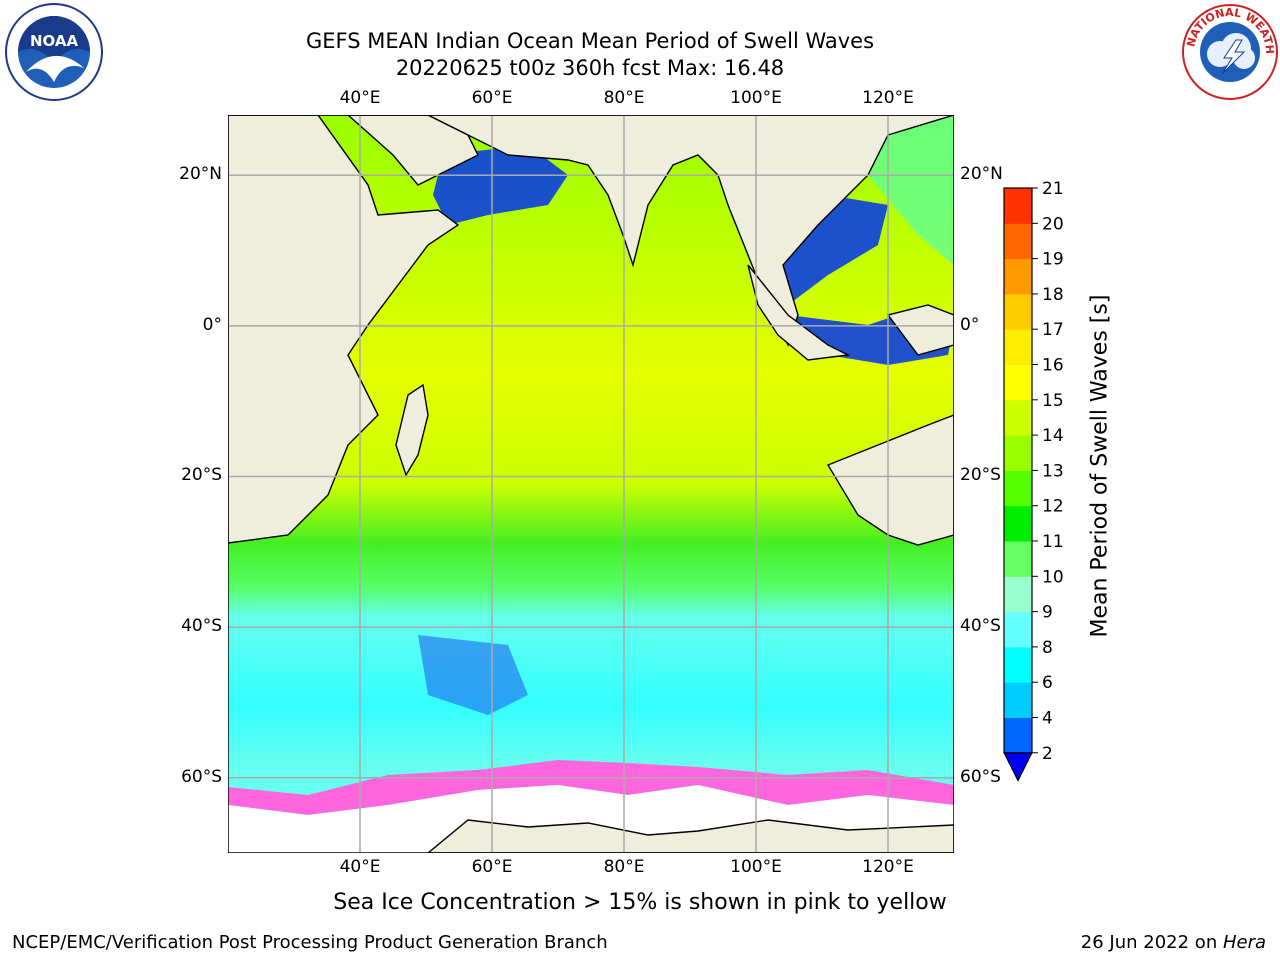  I want to click on chart-subtitle: 20220625 t00z 360h fcst Max: 16.48, so click(590, 68).